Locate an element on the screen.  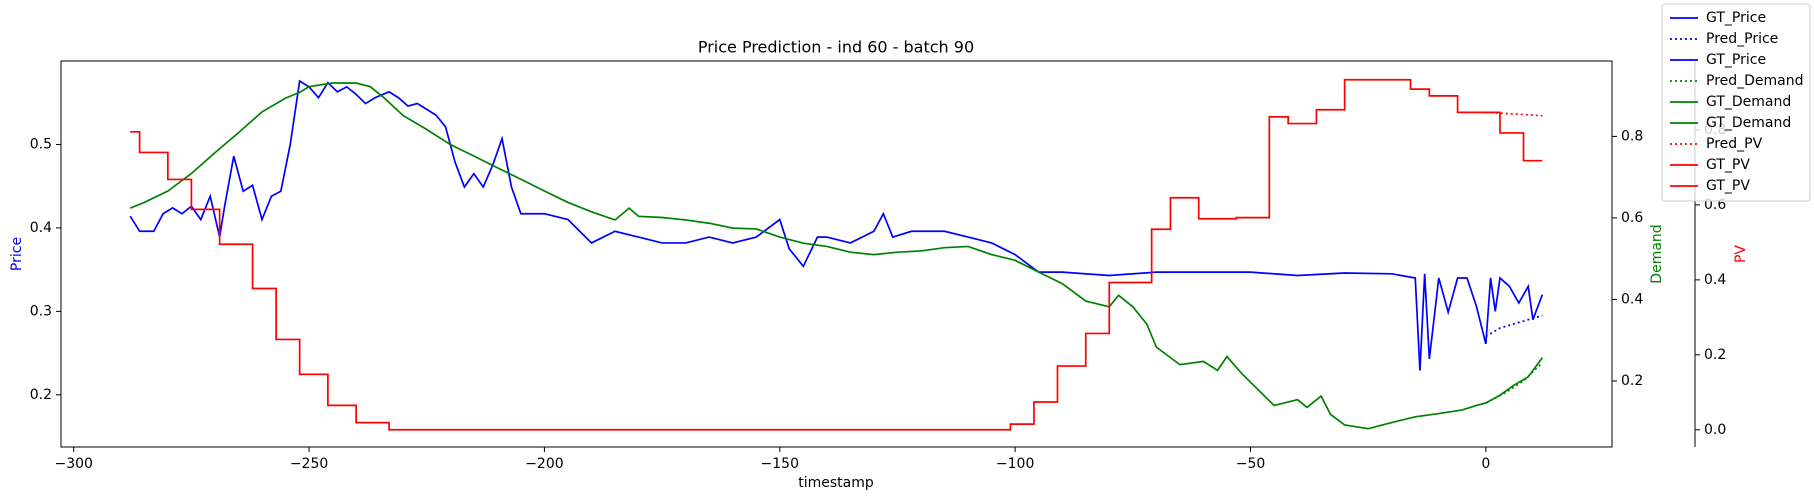
x-tick-label: −50 is located at coordinates (1251, 464).